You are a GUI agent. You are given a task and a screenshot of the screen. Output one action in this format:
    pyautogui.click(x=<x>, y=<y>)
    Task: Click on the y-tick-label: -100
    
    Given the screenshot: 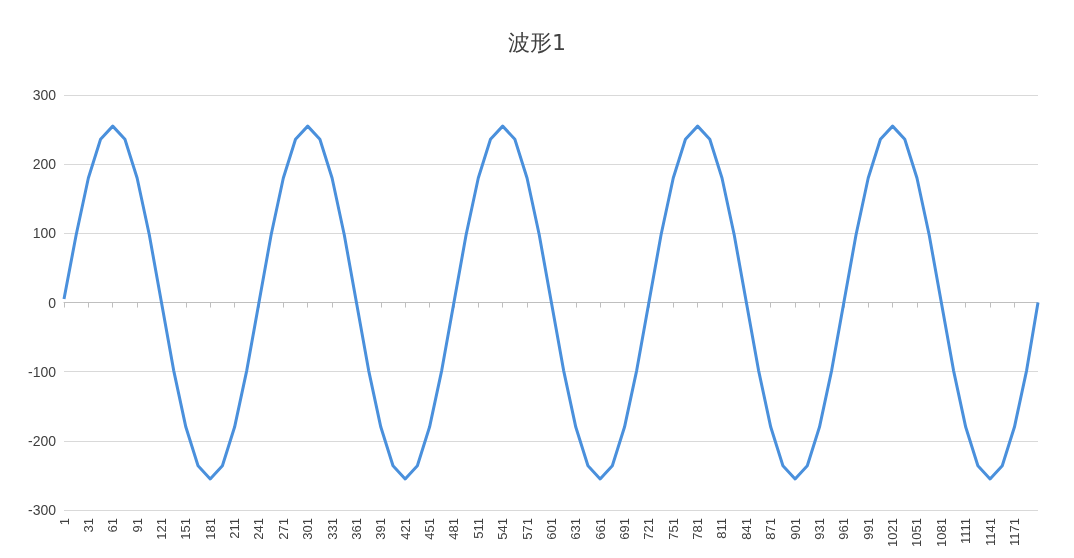 What is the action you would take?
    pyautogui.click(x=42, y=371)
    